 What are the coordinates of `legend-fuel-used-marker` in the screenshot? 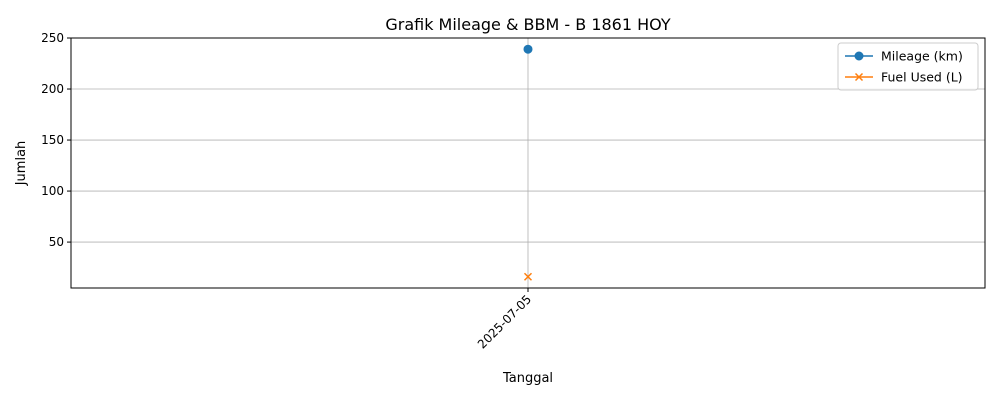 It's located at (859, 77).